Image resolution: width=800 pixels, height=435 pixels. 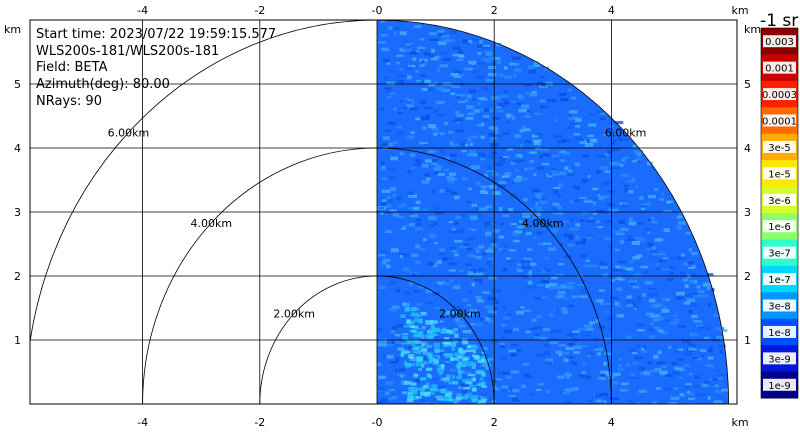 I want to click on x-tick-label-top: 4, so click(x=611, y=10).